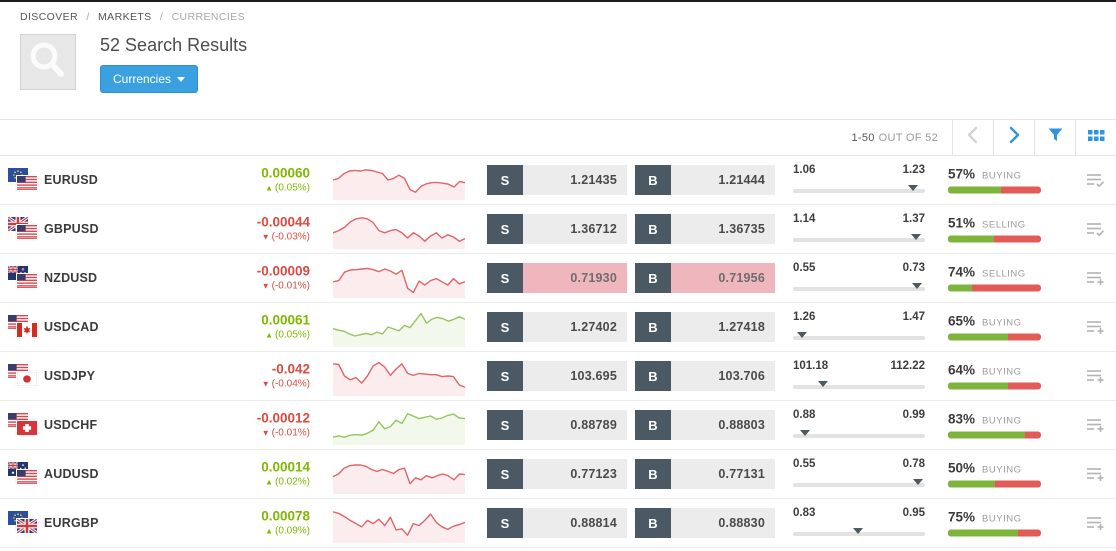 This screenshot has width=1116, height=551. Describe the element at coordinates (71, 180) in the screenshot. I see `instrument-symbol: EURUSD` at that location.